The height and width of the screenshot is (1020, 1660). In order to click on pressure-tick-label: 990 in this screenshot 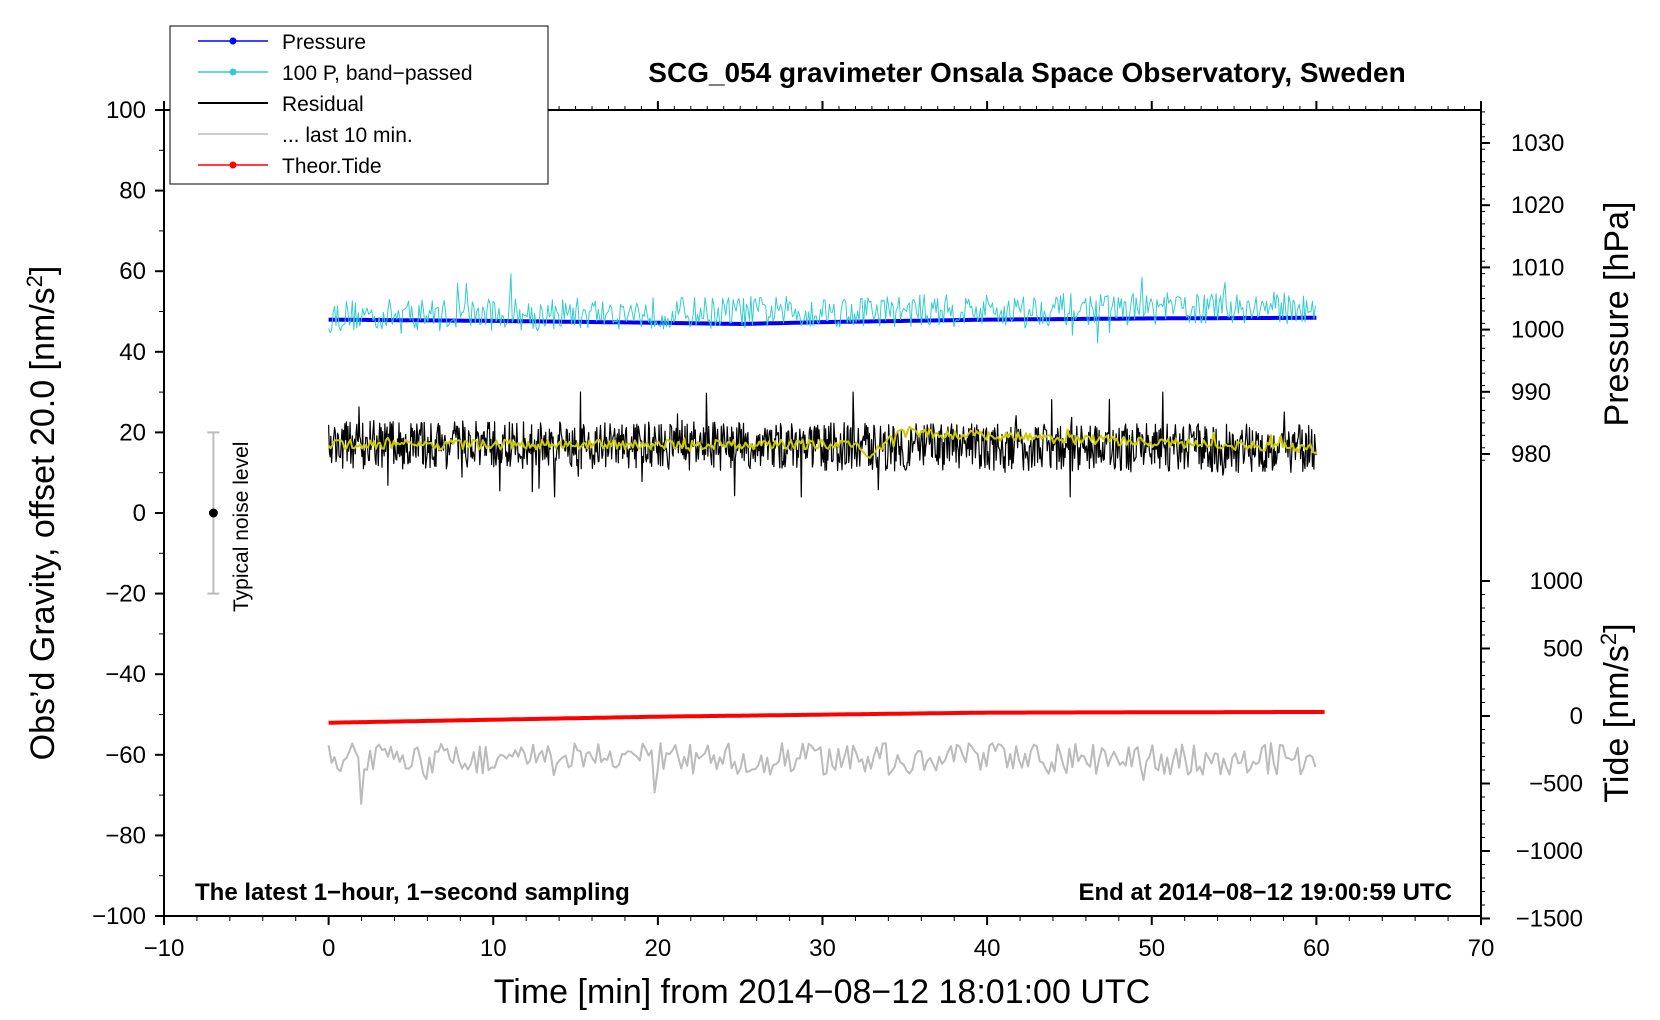, I will do `click(1531, 392)`.